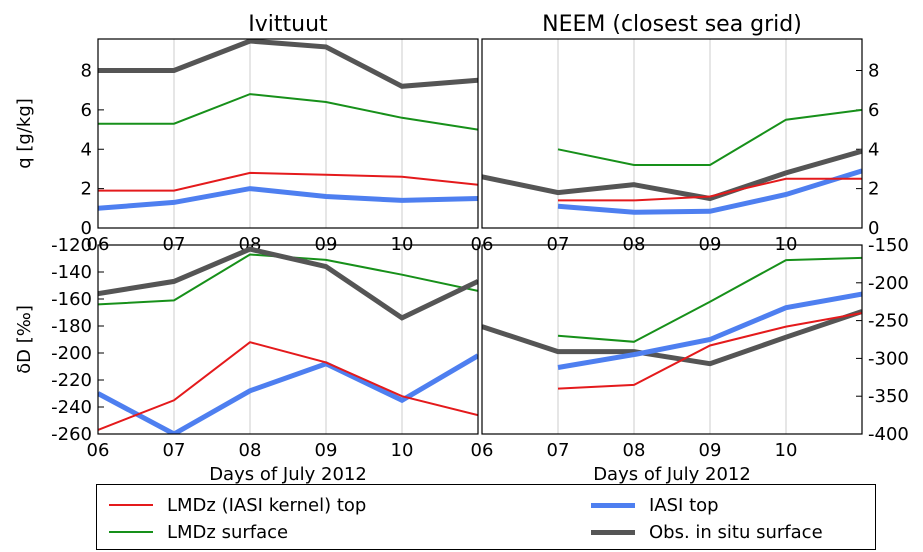 This screenshot has width=923, height=552. Describe the element at coordinates (888, 245) in the screenshot. I see `y-tick-label: -150` at that location.